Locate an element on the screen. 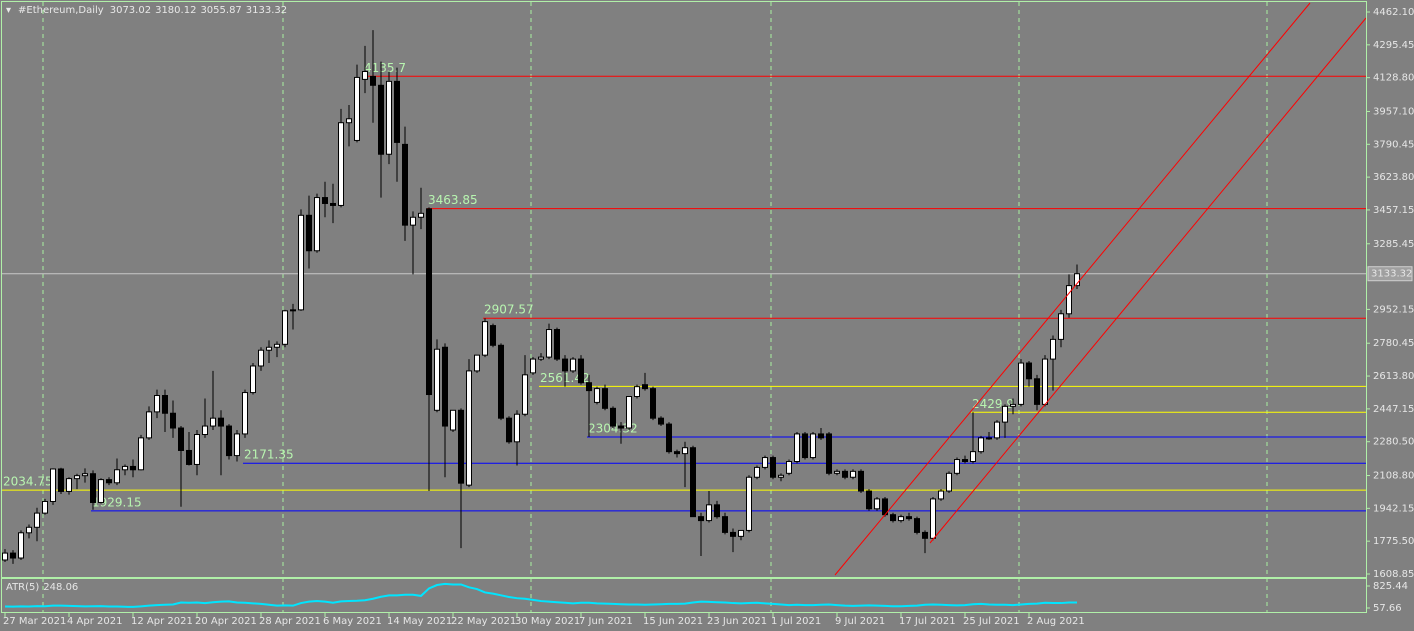 This screenshot has height=631, width=1414. open-value: 3073.02 is located at coordinates (130, 10).